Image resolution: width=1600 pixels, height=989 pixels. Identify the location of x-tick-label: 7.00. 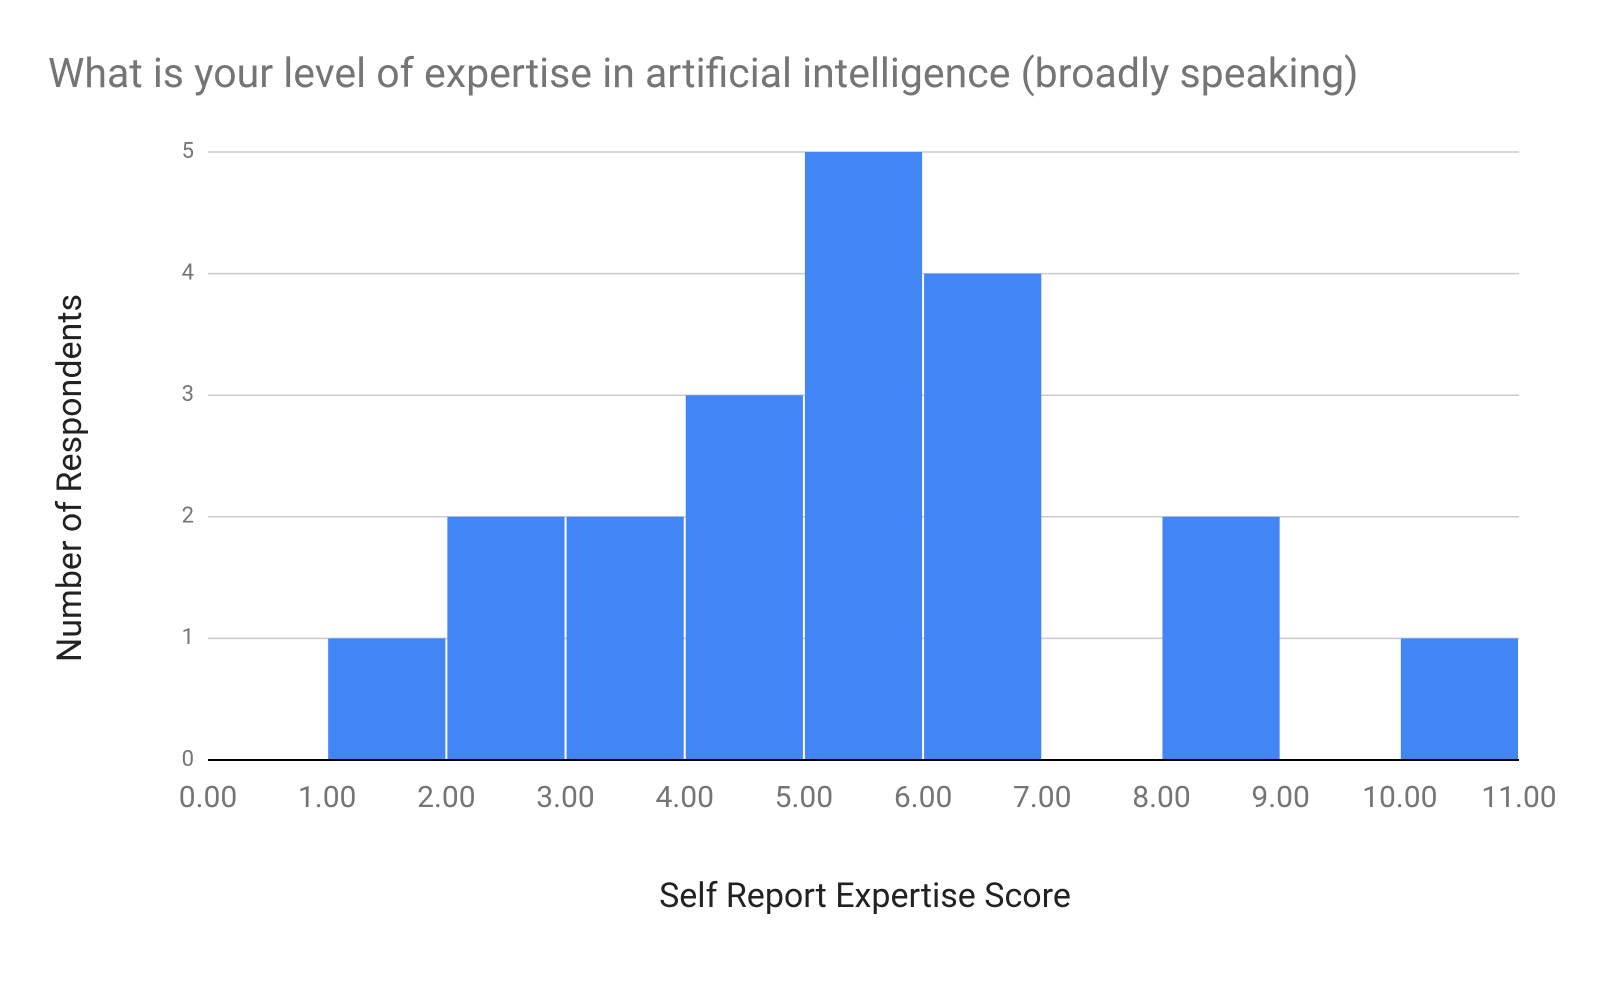
(1042, 797).